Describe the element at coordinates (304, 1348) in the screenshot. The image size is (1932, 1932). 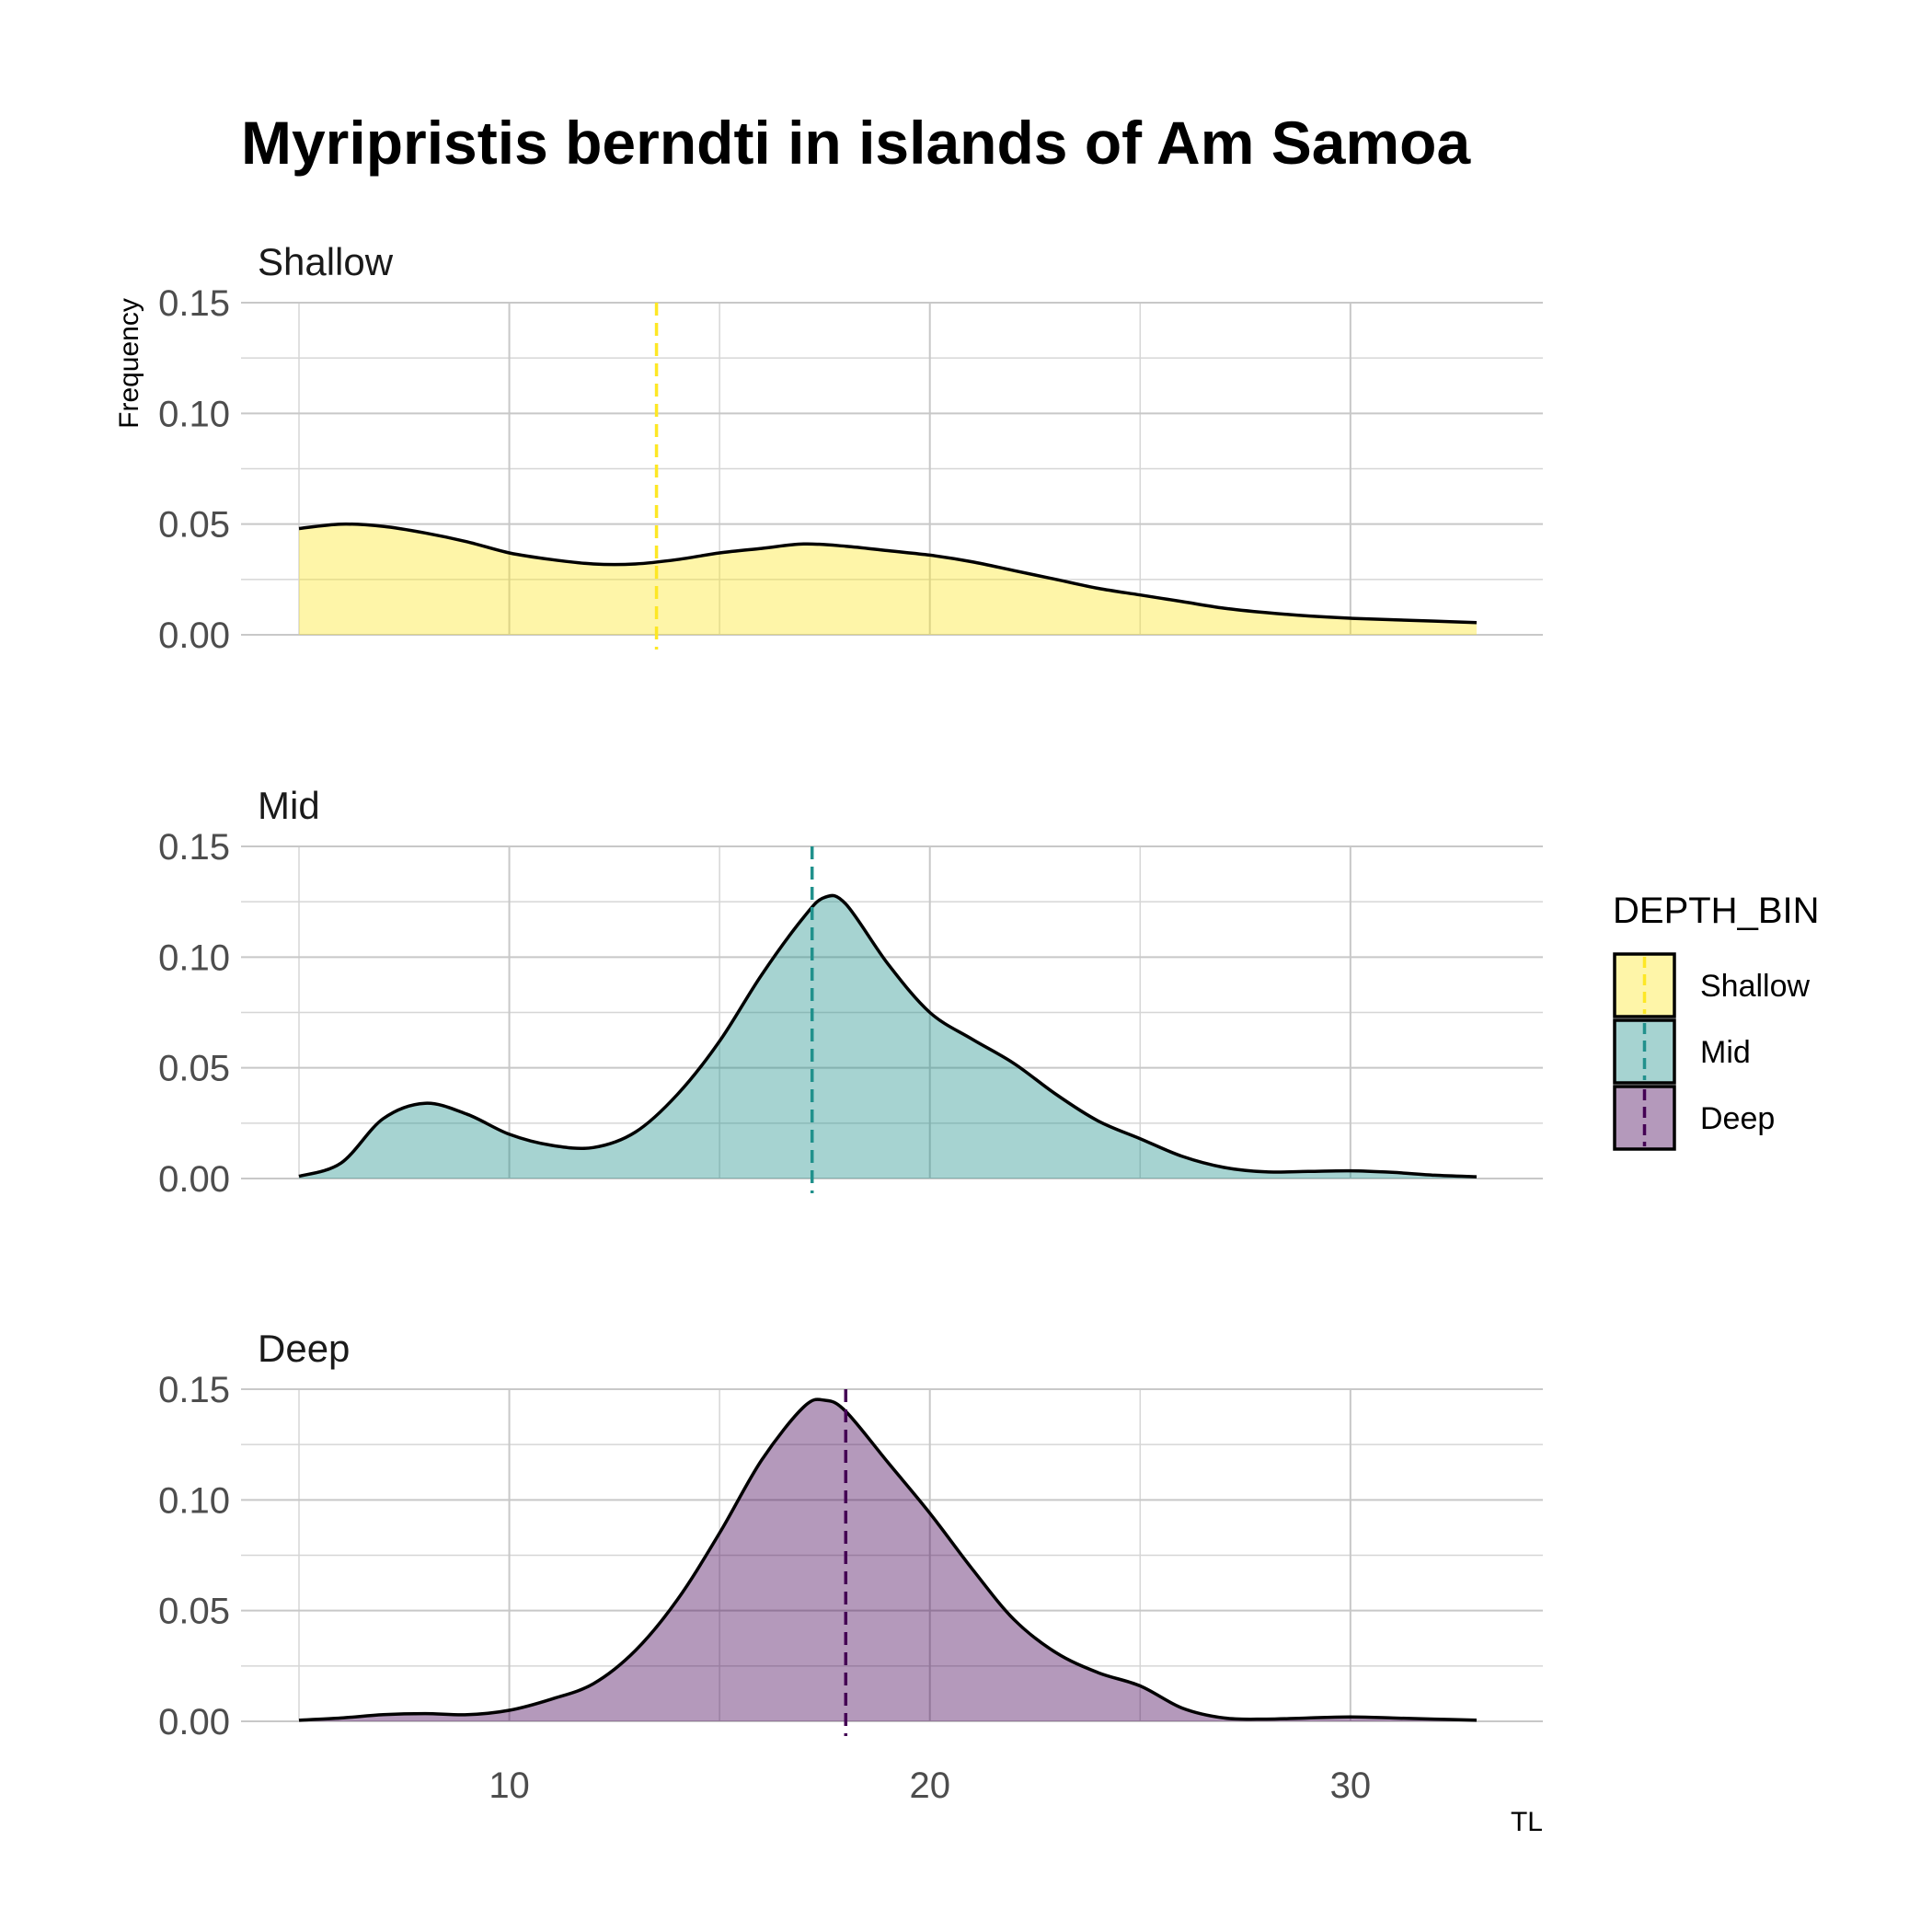
I see `facet-label: Deep` at that location.